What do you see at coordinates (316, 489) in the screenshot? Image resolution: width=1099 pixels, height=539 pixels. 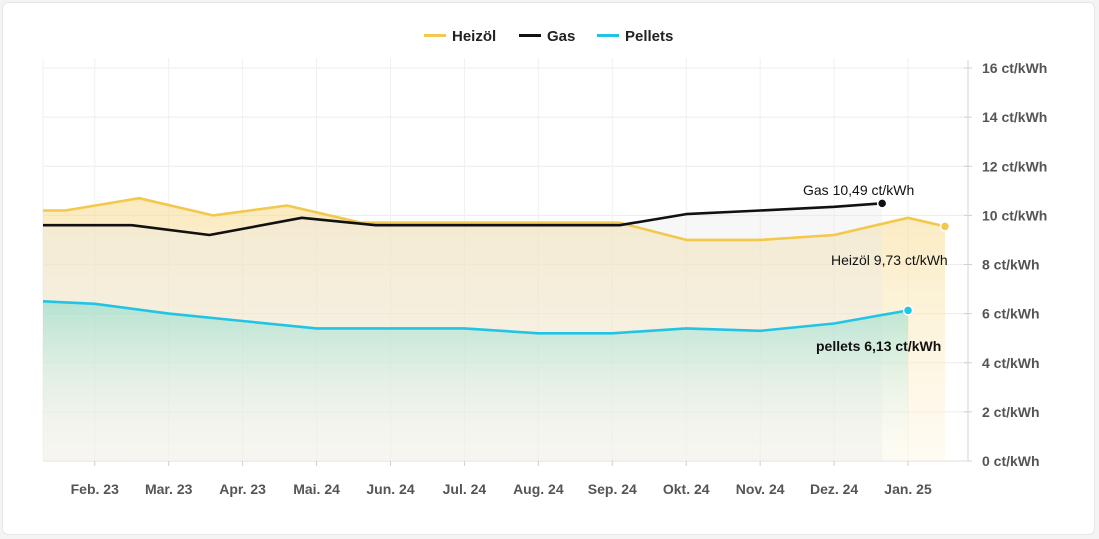 I see `x-tick-label: Mai. 24` at bounding box center [316, 489].